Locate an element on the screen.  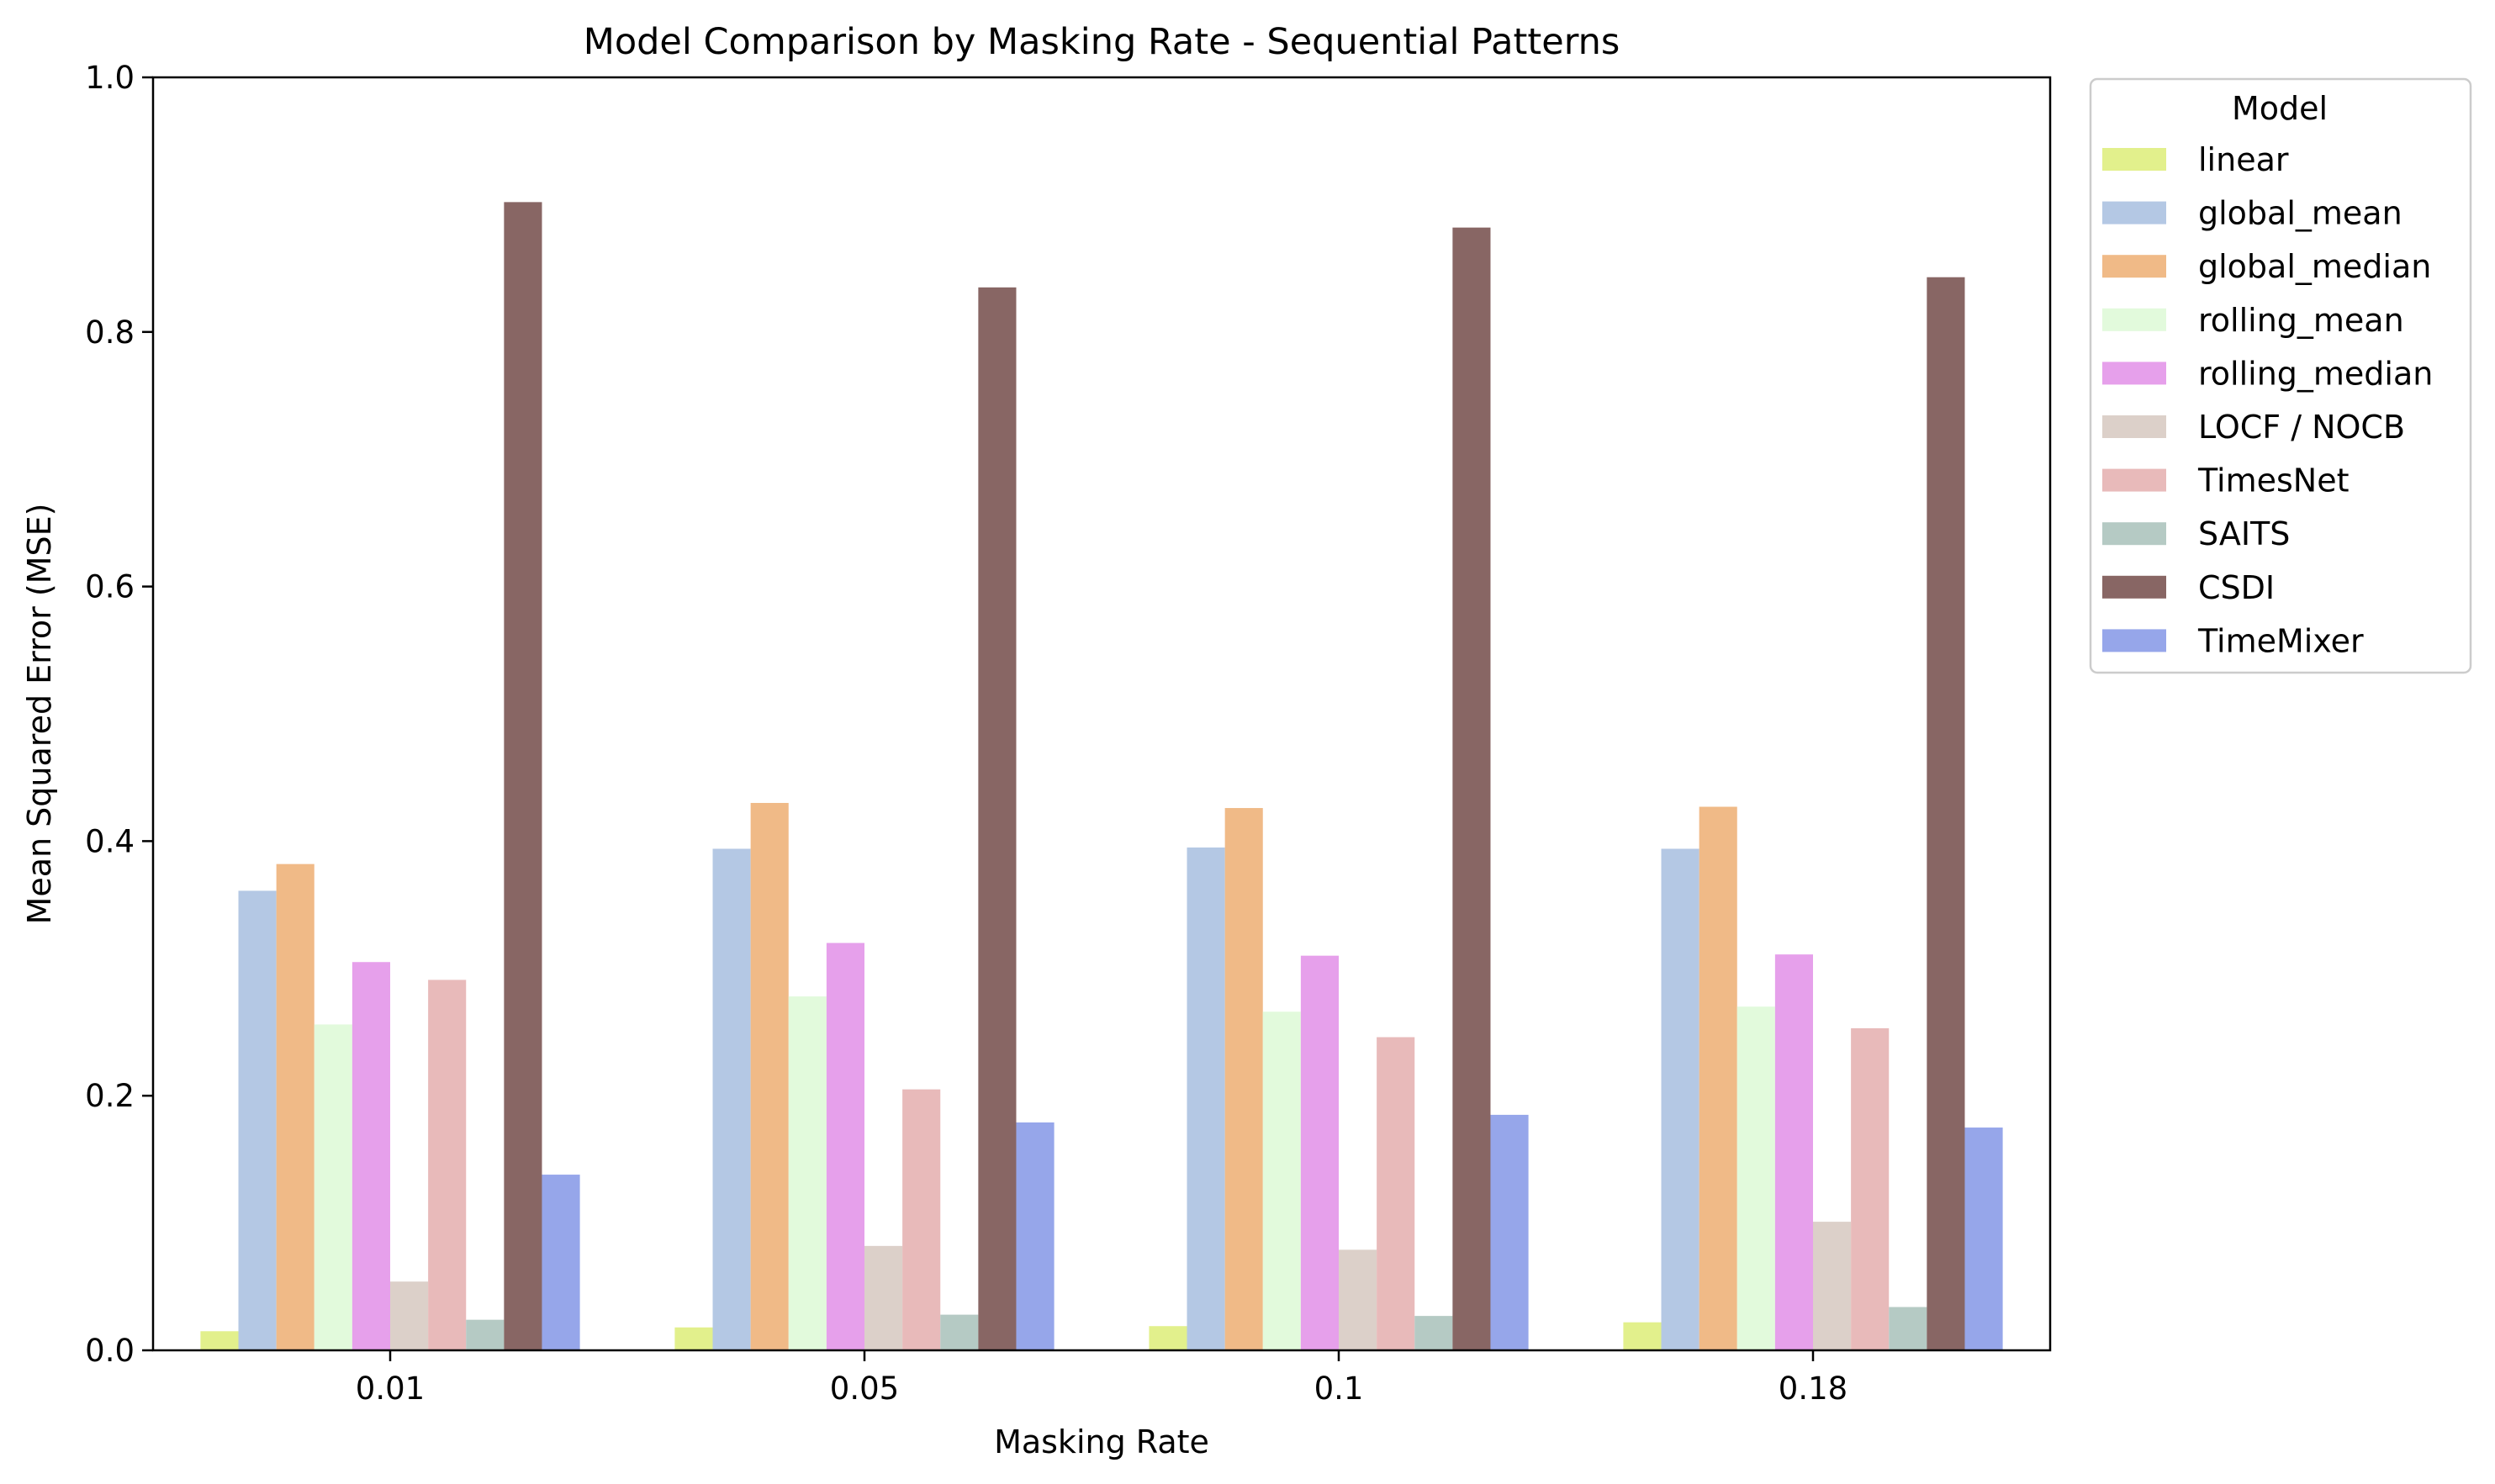
x-axis: 0.01 0.05 0.1 0.18 is located at coordinates (1101, 1378).